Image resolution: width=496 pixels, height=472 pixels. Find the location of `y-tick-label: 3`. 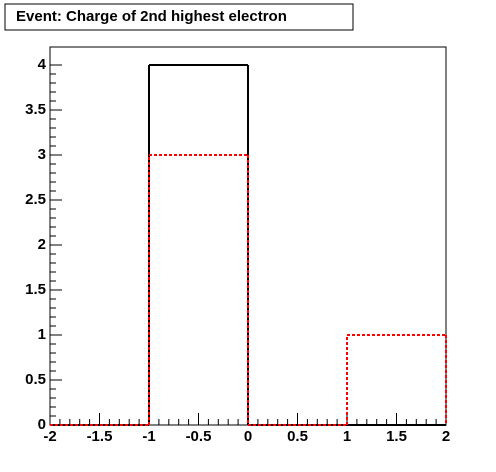

y-tick-label: 3 is located at coordinates (42, 154).